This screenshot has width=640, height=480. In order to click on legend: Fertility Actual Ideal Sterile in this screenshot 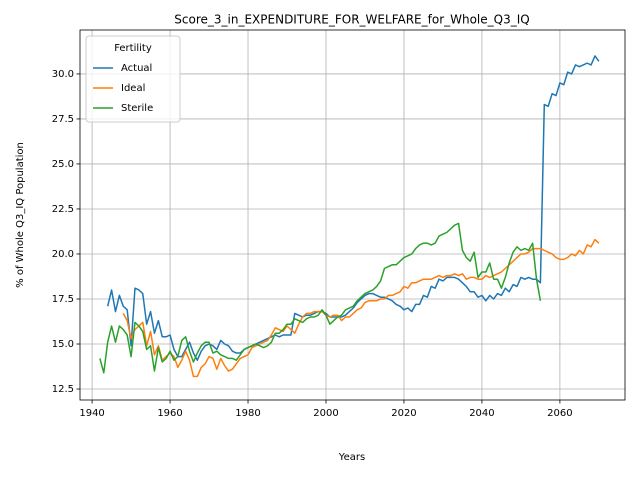, I will do `click(133, 79)`.